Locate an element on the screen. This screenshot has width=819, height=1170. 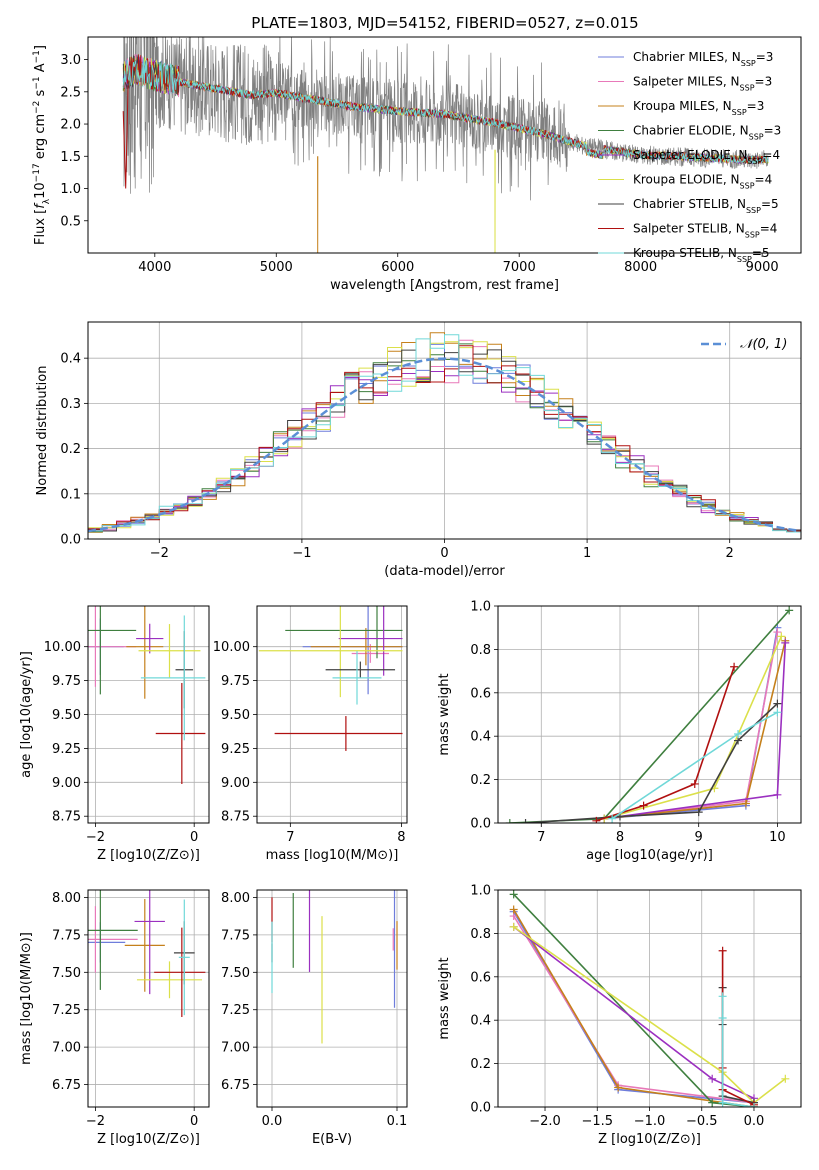
y-tick-label: 0.0 is located at coordinates (480, 824).